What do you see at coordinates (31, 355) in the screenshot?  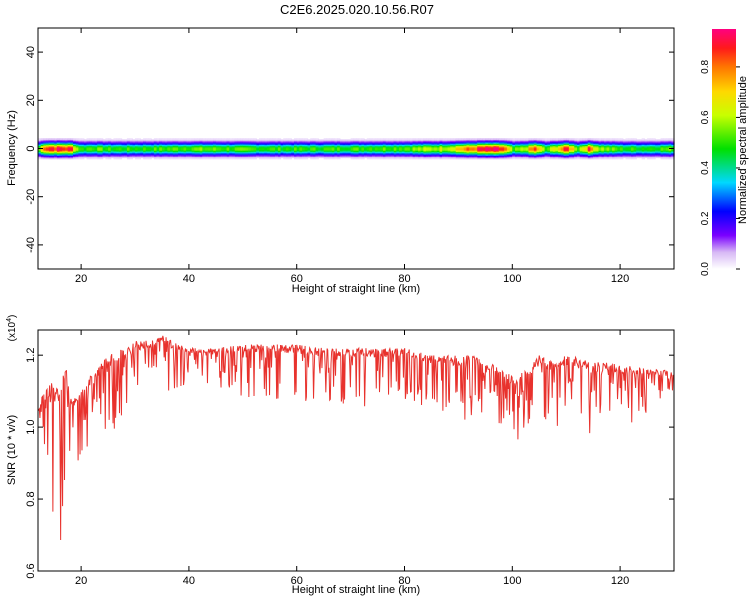 I see `snr-y-tick-label: 1.2` at bounding box center [31, 355].